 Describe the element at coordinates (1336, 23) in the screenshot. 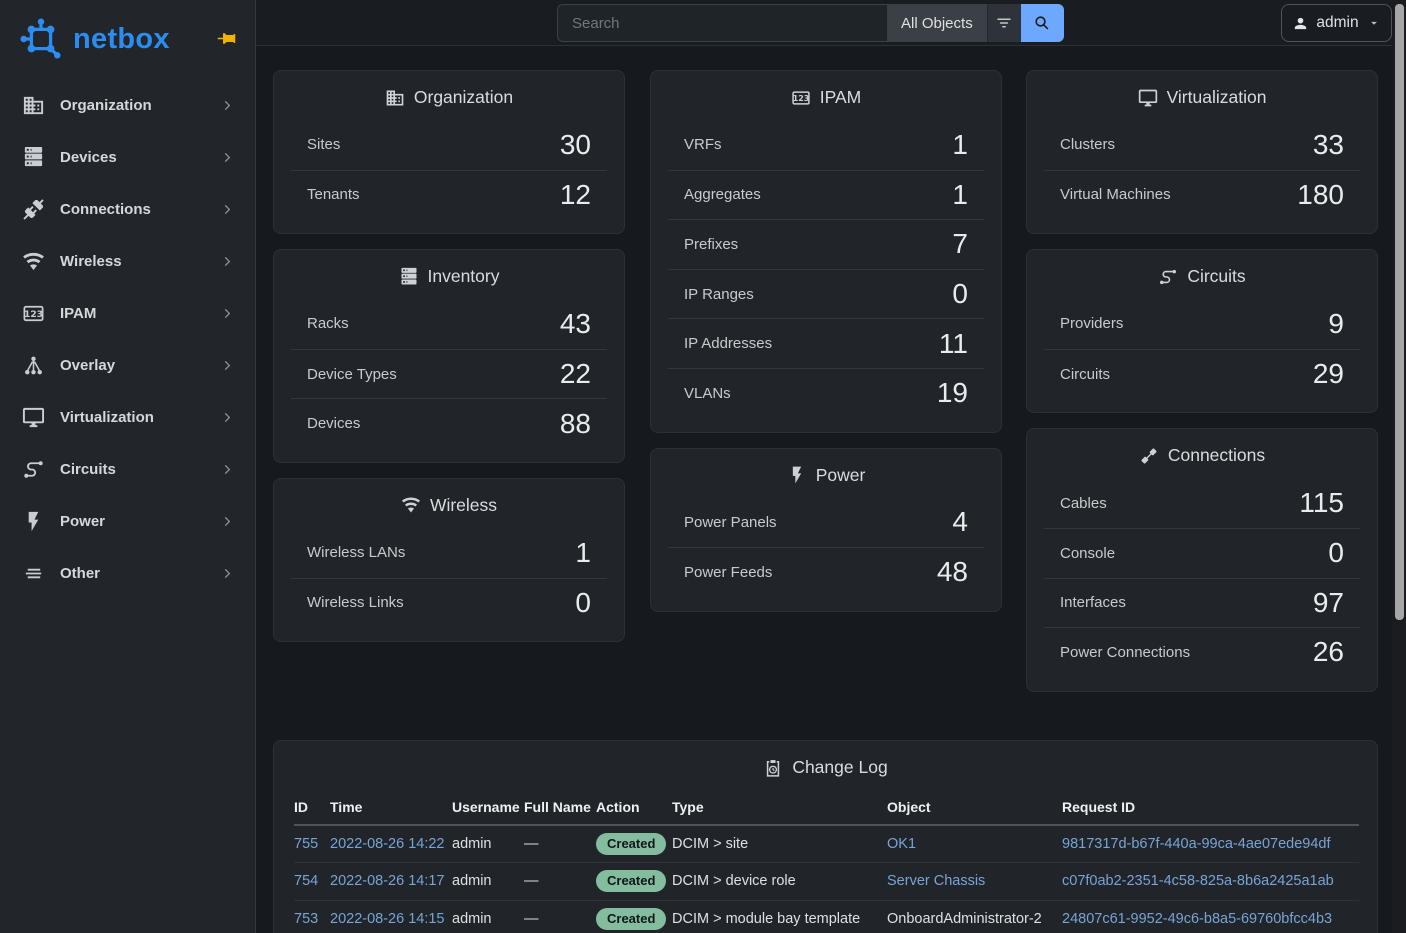

I see `user-menu-button: admin` at that location.